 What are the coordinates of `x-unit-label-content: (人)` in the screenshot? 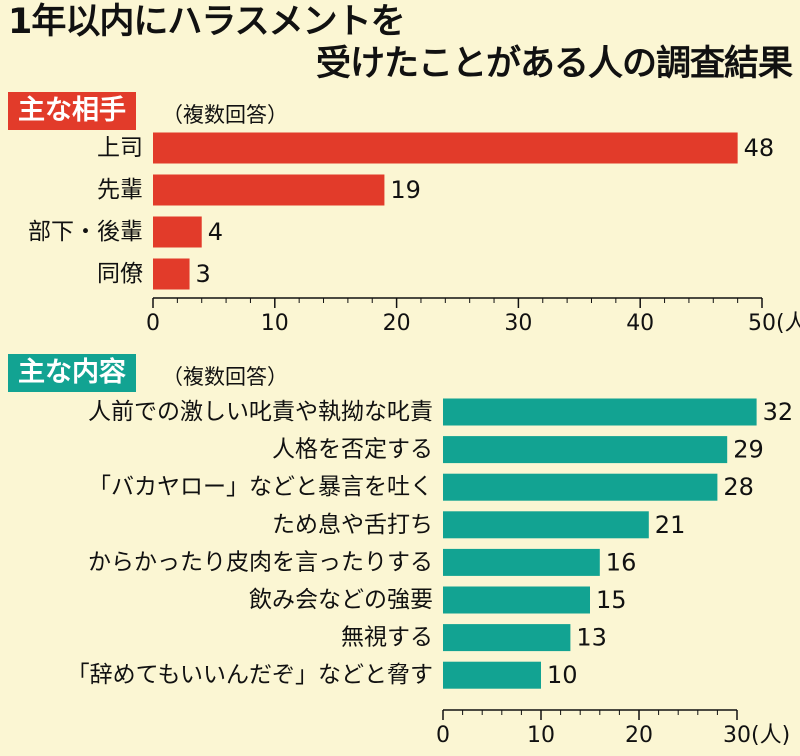 It's located at (770, 735).